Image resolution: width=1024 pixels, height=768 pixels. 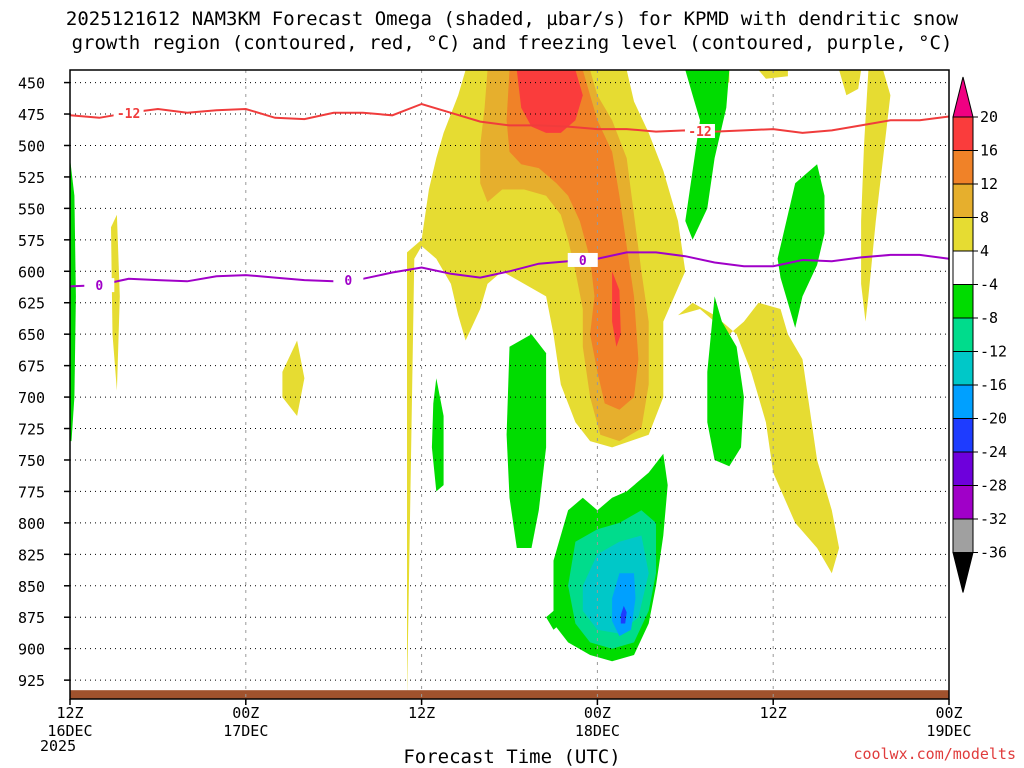 I want to click on x-axis-year-label: 2025, so click(x=58, y=746).